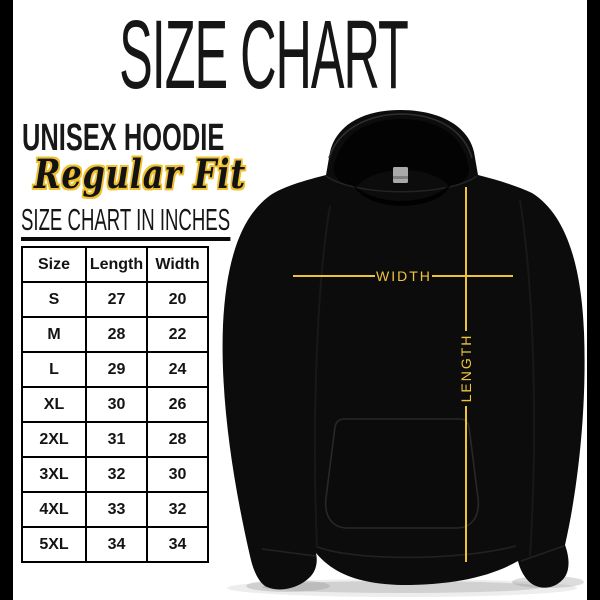 This screenshot has width=600, height=600. I want to click on col-header-size: Size, so click(54, 264).